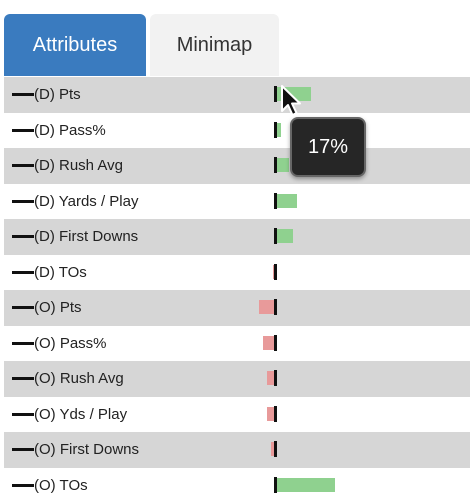 This screenshot has height=503, width=474. What do you see at coordinates (237, 379) in the screenshot?
I see `attribute-row: (O) Rush Avg` at bounding box center [237, 379].